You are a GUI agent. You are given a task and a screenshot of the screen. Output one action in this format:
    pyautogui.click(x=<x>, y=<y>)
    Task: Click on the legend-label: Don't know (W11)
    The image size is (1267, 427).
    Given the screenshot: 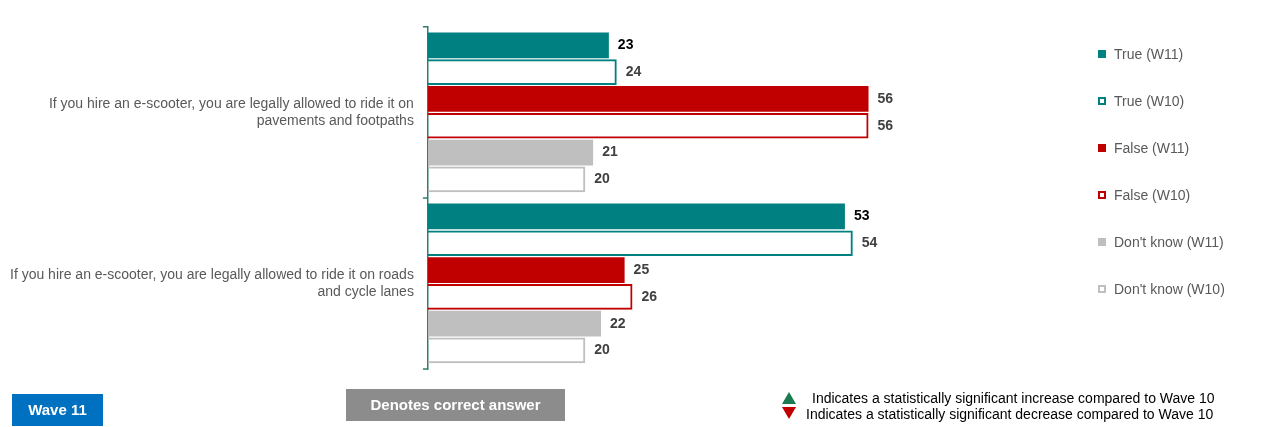 What is the action you would take?
    pyautogui.click(x=1169, y=241)
    